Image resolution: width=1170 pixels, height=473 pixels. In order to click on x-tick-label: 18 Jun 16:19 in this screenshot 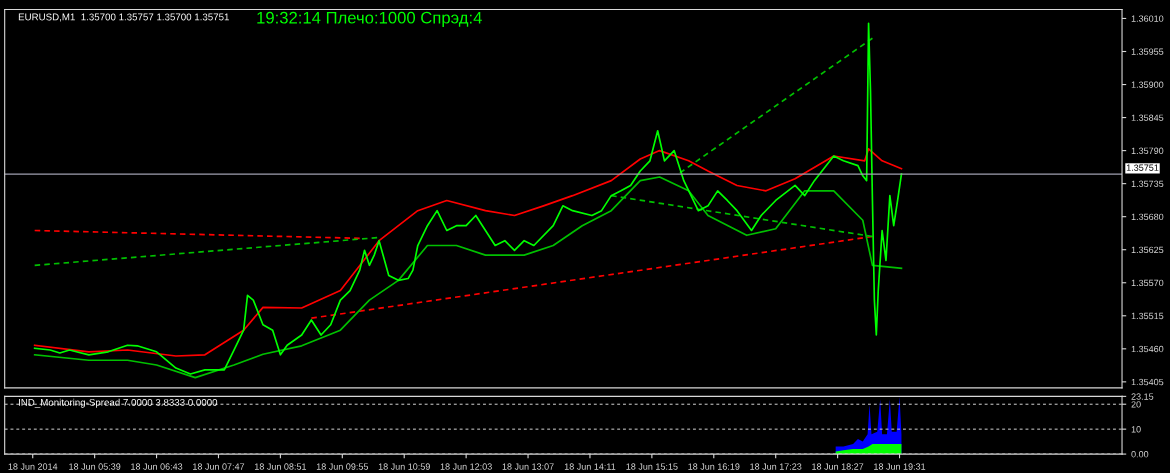, I will do `click(714, 466)`.